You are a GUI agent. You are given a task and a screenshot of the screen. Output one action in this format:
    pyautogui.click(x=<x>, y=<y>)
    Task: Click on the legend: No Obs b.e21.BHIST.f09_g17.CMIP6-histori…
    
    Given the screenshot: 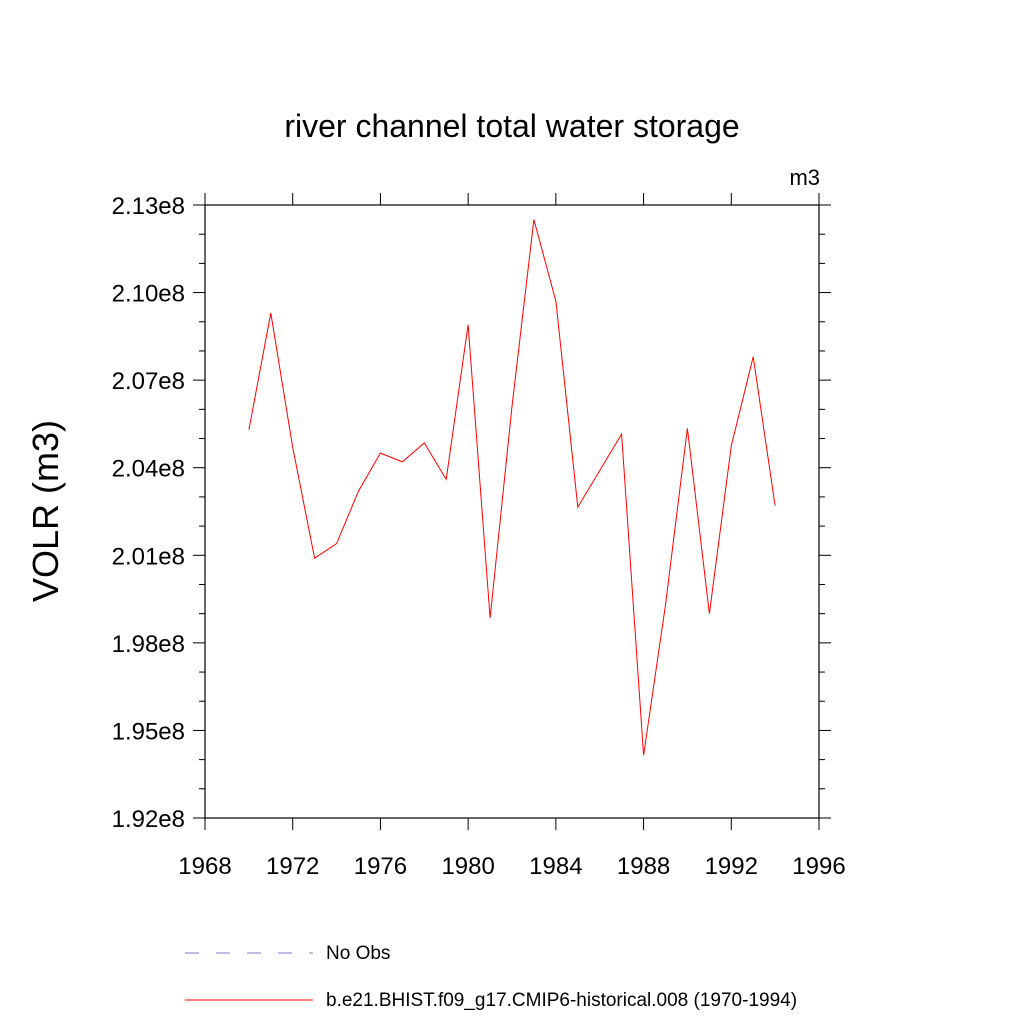 What is the action you would take?
    pyautogui.click(x=491, y=977)
    